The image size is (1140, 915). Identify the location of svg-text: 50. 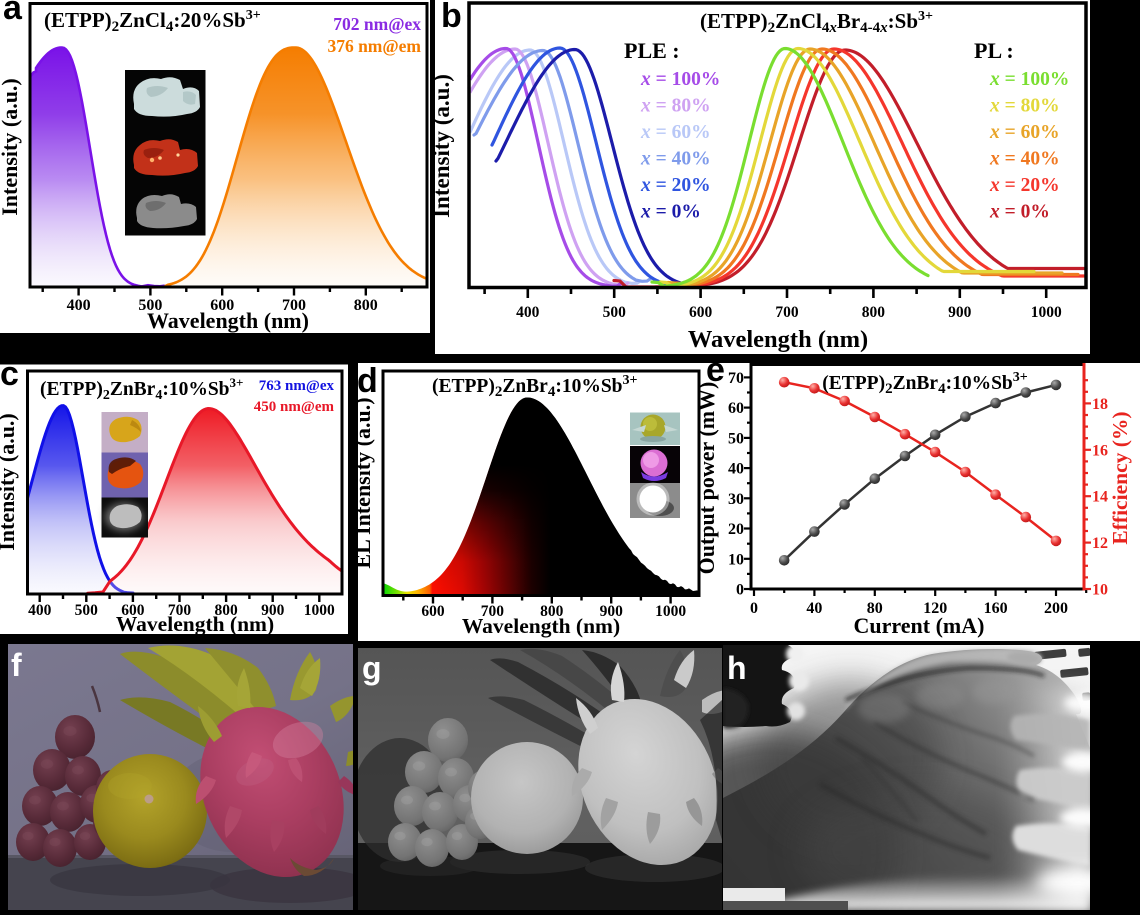
(736, 438).